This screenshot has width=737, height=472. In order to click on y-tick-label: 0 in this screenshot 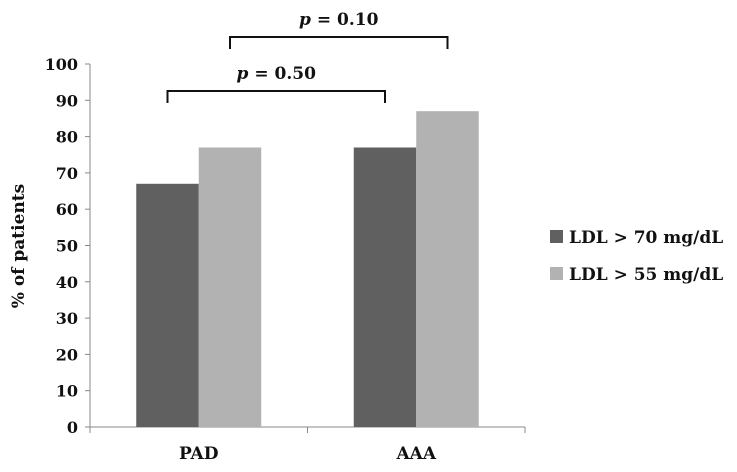, I will do `click(72, 427)`.